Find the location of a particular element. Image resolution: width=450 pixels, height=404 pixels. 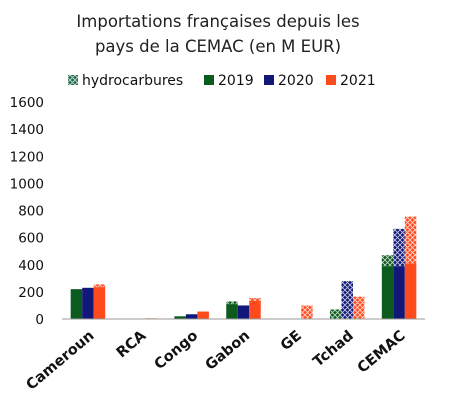

legend-label: 2021 is located at coordinates (358, 81).